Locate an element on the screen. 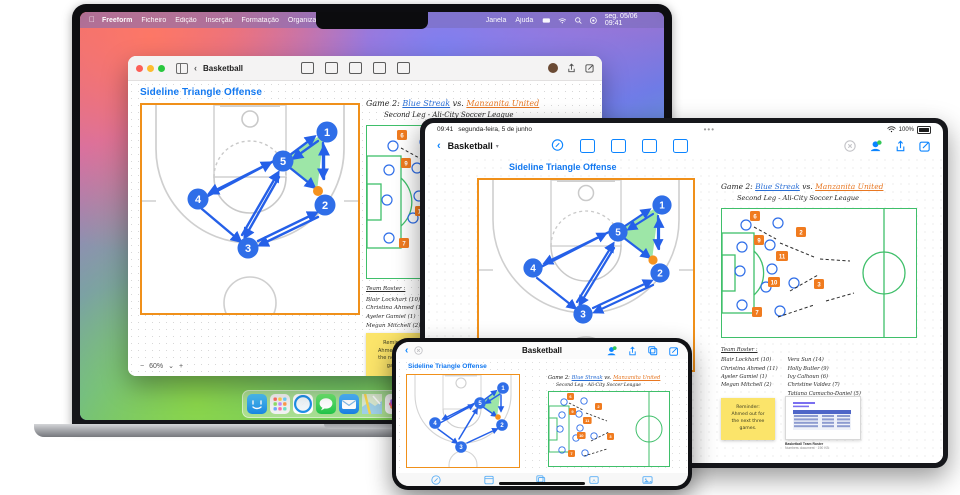 This screenshot has width=960, height=495. iphone-game-note-line1: Game 2: Blue Streak vs. Manzanita United is located at coordinates (604, 378).